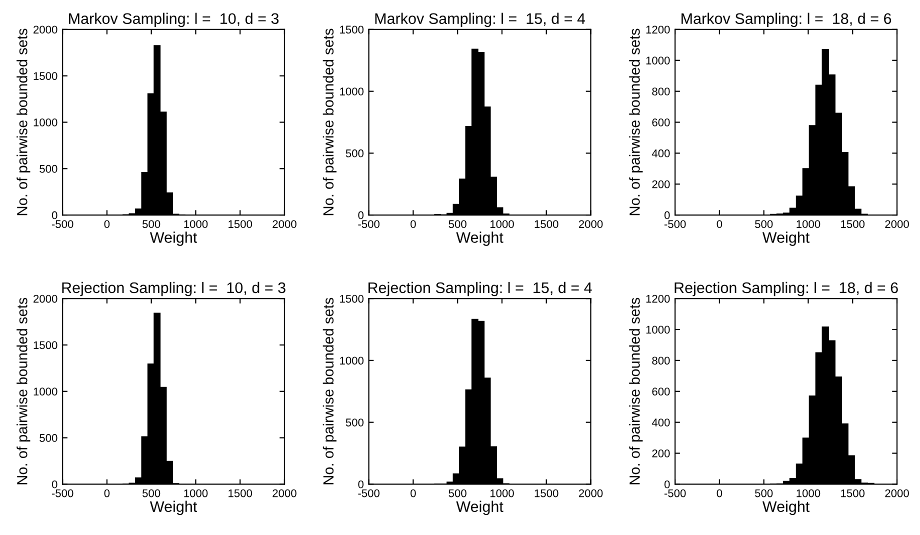 The image size is (920, 535). Describe the element at coordinates (787, 20) in the screenshot. I see `chart-title: Markov Sampling: l = 18, d = 6` at that location.